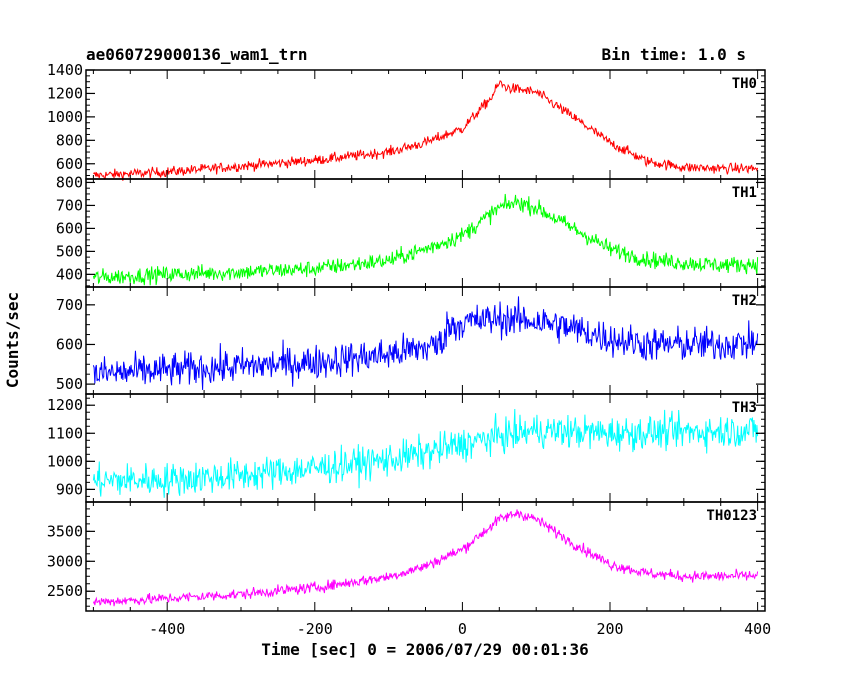 Image resolution: width=850 pixels, height=680 pixels. What do you see at coordinates (65, 591) in the screenshot?
I see `y-tick-label: 2500` at bounding box center [65, 591].